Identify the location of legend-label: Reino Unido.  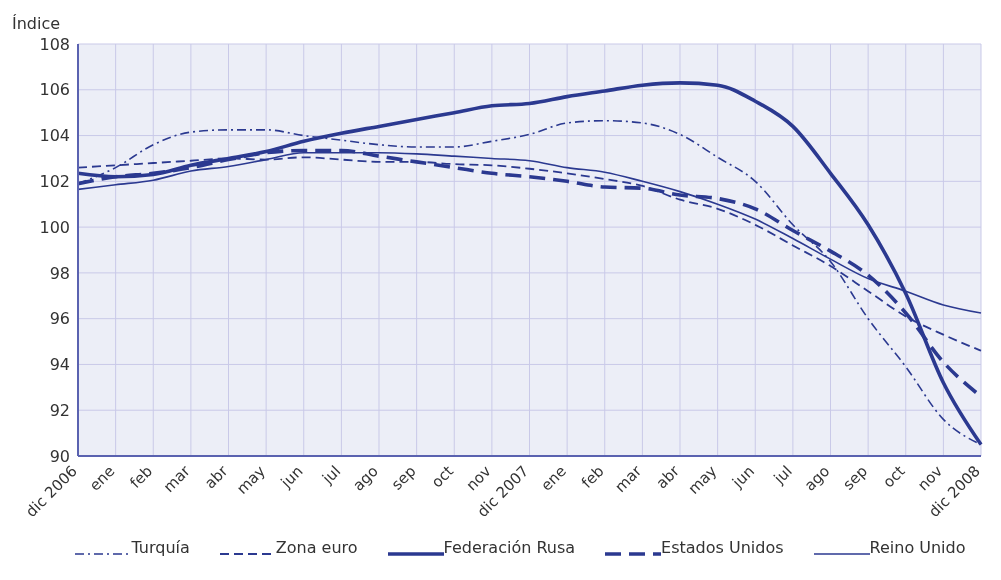
(917, 547).